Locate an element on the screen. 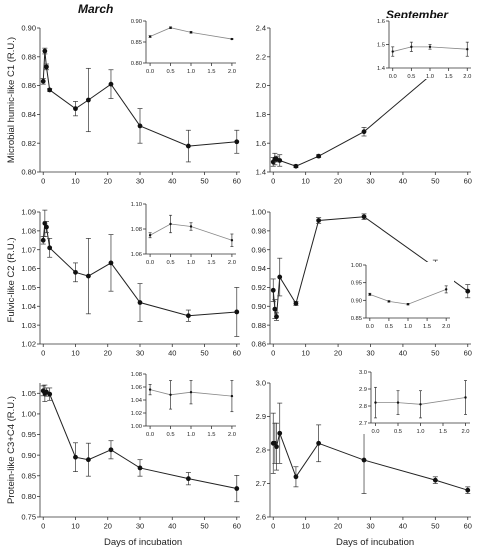 The height and width of the screenshot is (550, 484). inset-x-tick-label: 2.0 is located at coordinates (232, 435).